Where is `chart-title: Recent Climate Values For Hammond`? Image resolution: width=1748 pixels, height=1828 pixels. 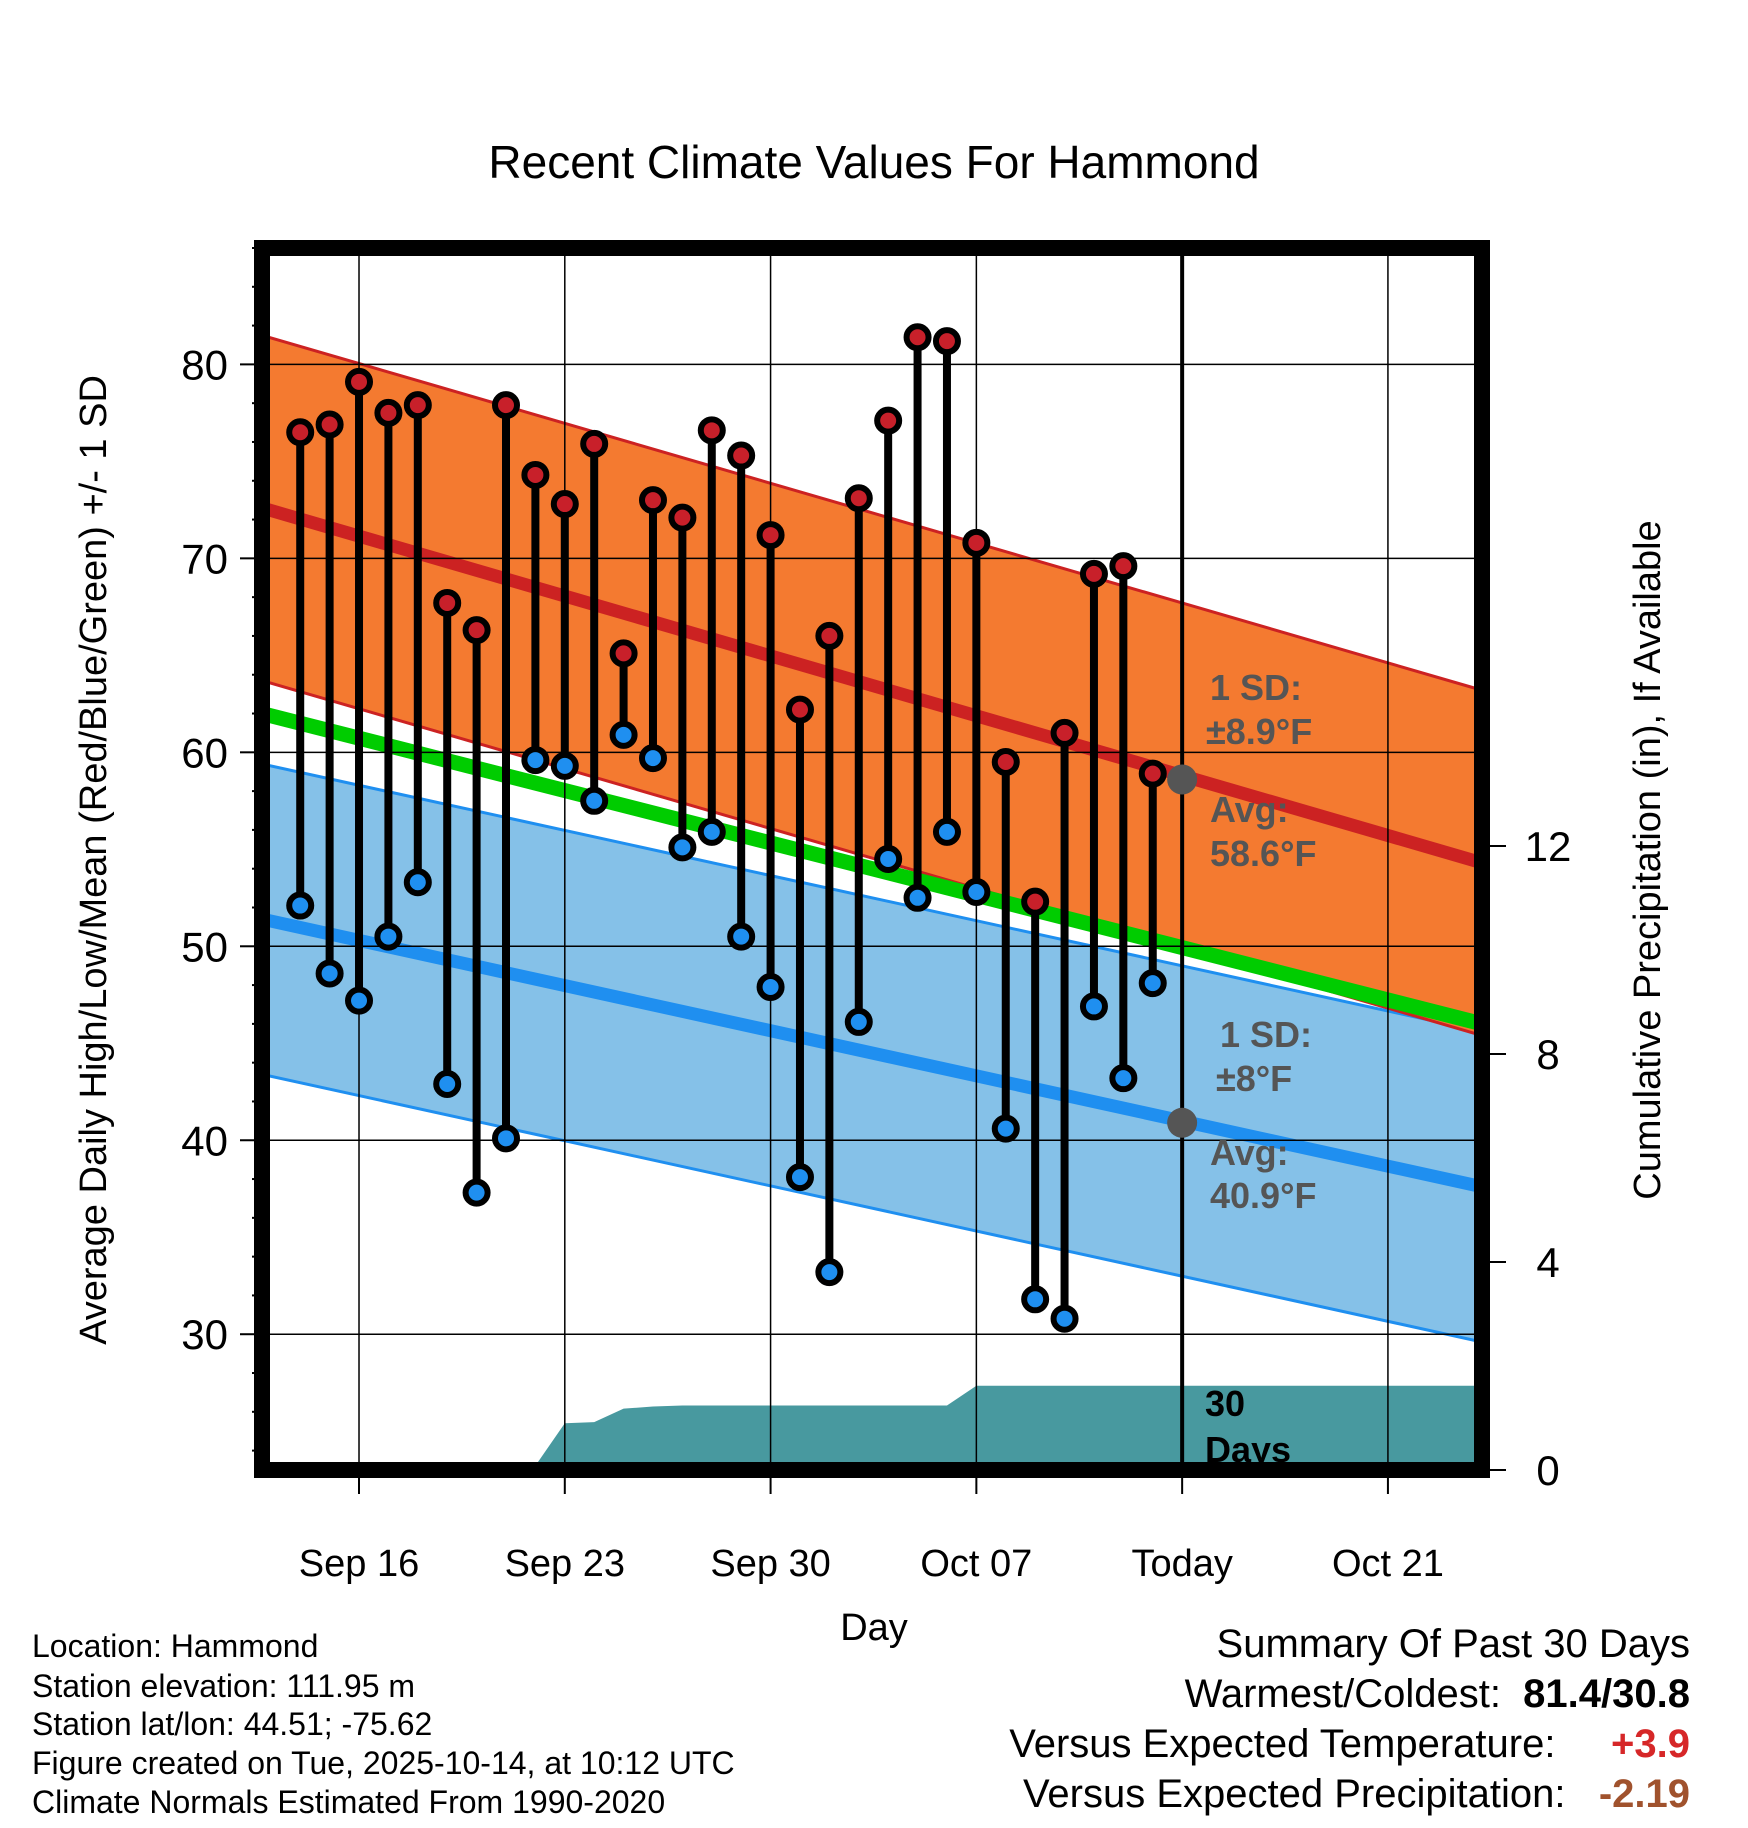 chart-title: Recent Climate Values For Hammond is located at coordinates (873, 162).